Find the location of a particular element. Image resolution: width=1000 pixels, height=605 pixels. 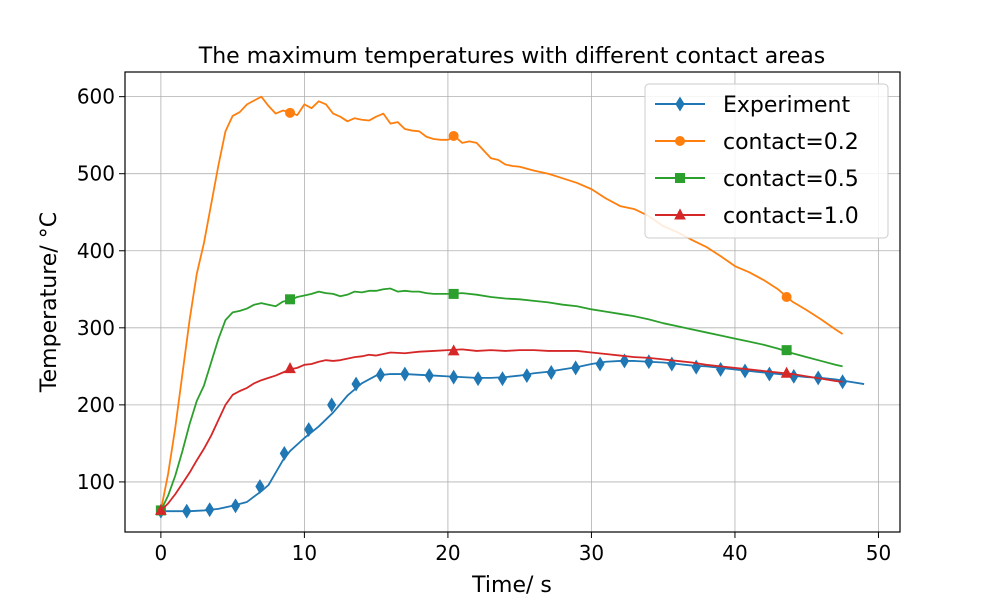

y-tick-label: 600 is located at coordinates (96, 97).